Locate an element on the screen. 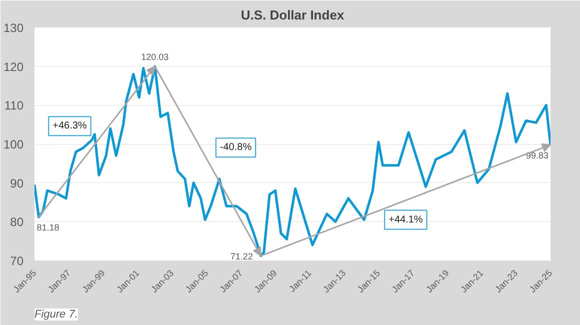 The height and width of the screenshot is (325, 580). y-tick-label: 110 is located at coordinates (14, 105).